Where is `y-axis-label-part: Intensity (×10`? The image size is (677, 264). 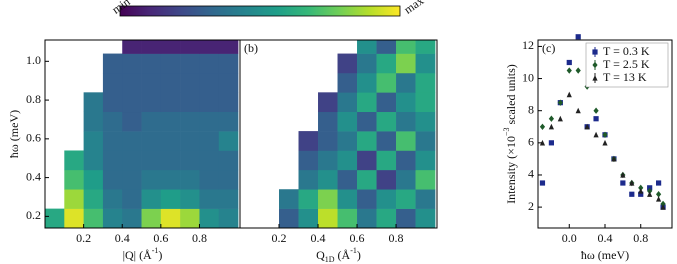 y-axis-label-part: Intensity (×10 is located at coordinates (511, 170).